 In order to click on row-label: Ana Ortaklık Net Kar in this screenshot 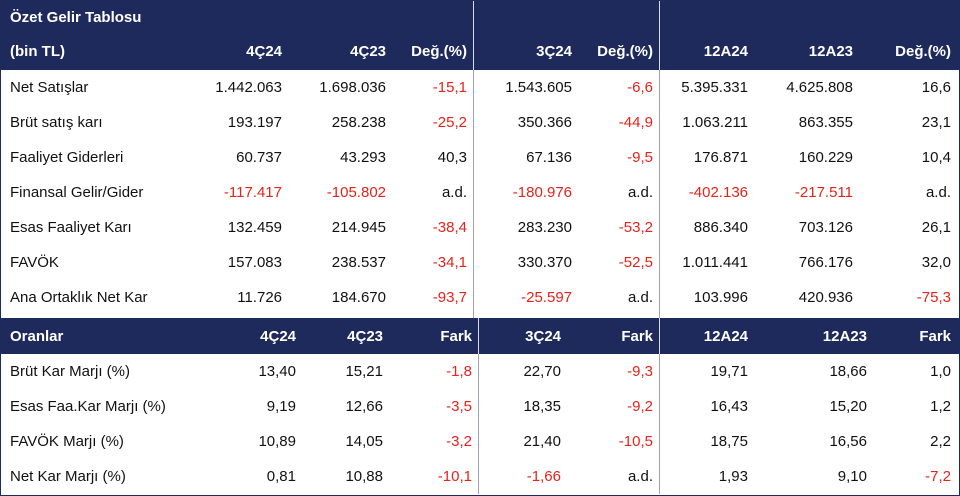, I will do `click(79, 297)`.